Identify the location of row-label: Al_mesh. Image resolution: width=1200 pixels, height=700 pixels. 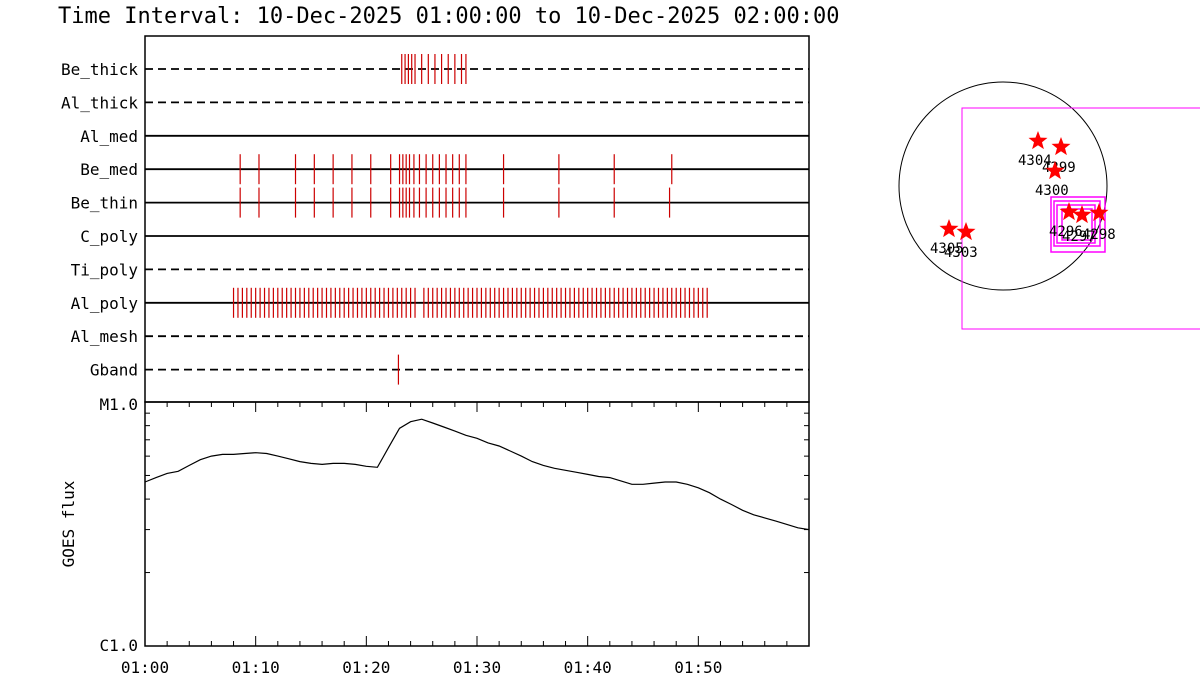
(104, 336).